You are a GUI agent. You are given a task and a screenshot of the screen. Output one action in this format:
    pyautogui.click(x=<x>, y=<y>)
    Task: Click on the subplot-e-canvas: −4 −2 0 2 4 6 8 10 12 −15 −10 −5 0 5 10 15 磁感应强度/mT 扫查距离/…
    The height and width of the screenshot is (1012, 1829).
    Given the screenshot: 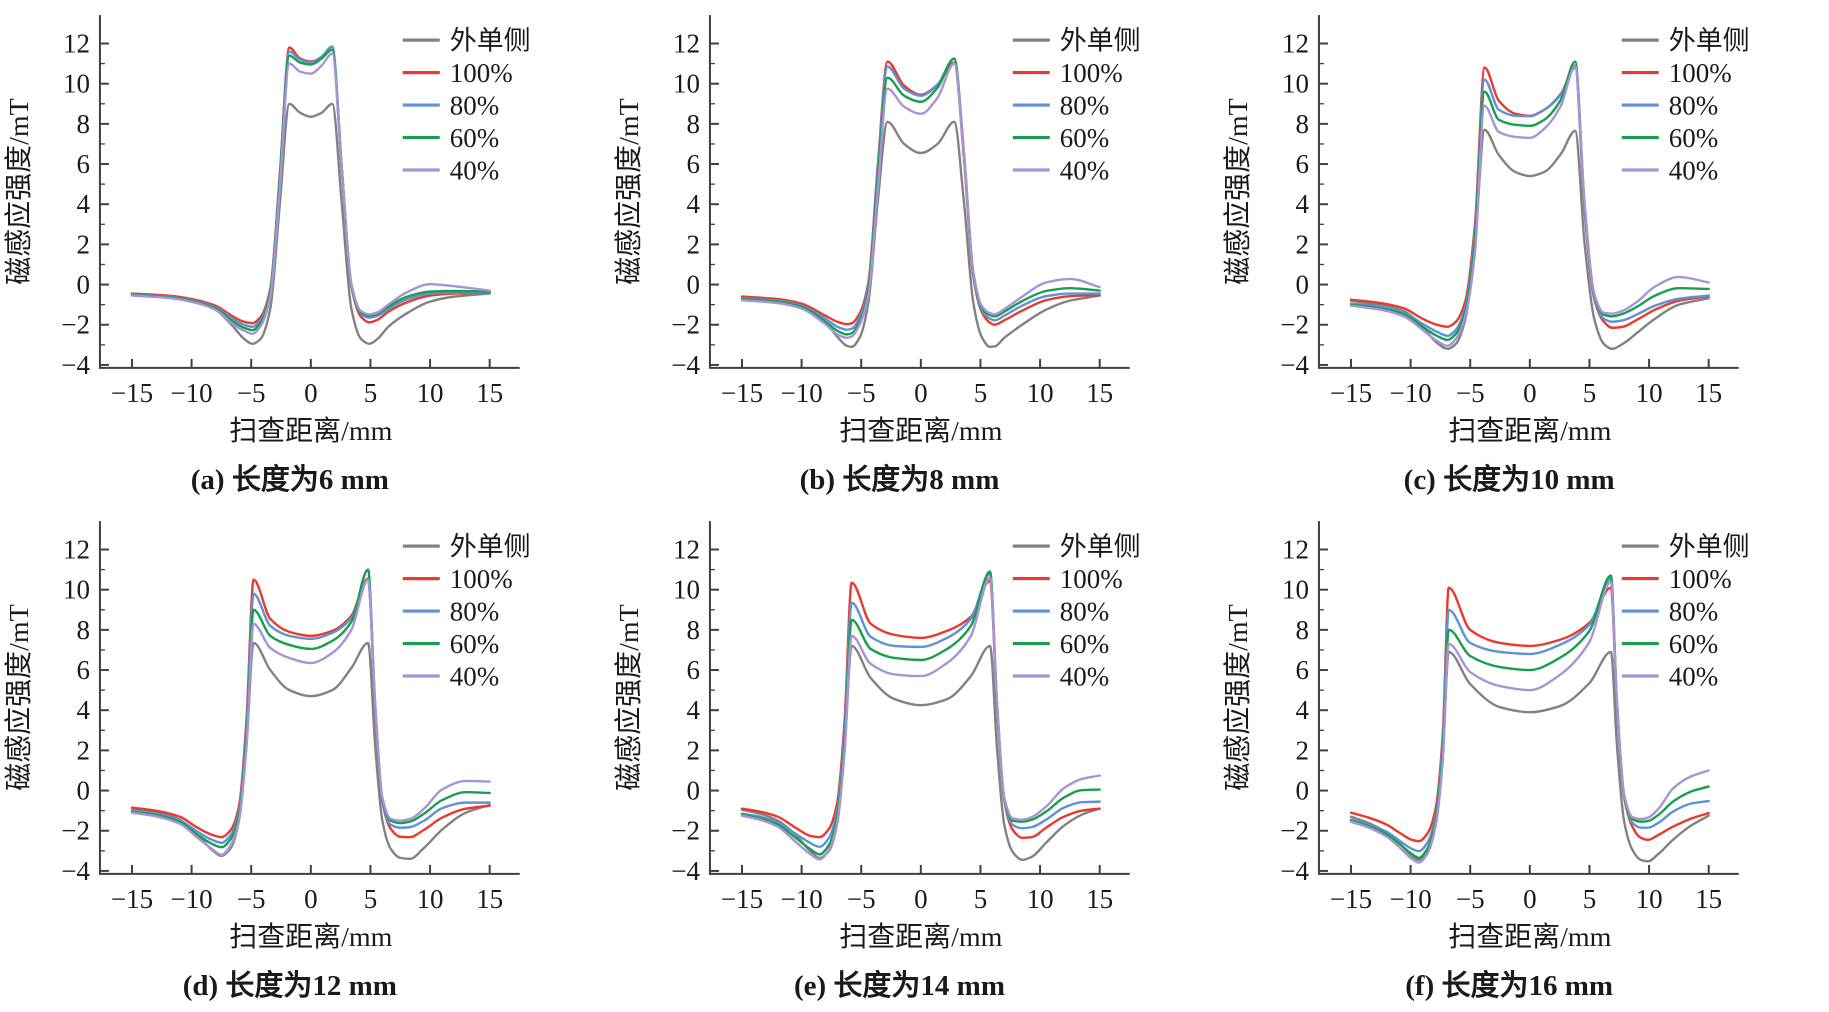 What is the action you would take?
    pyautogui.click(x=876, y=737)
    